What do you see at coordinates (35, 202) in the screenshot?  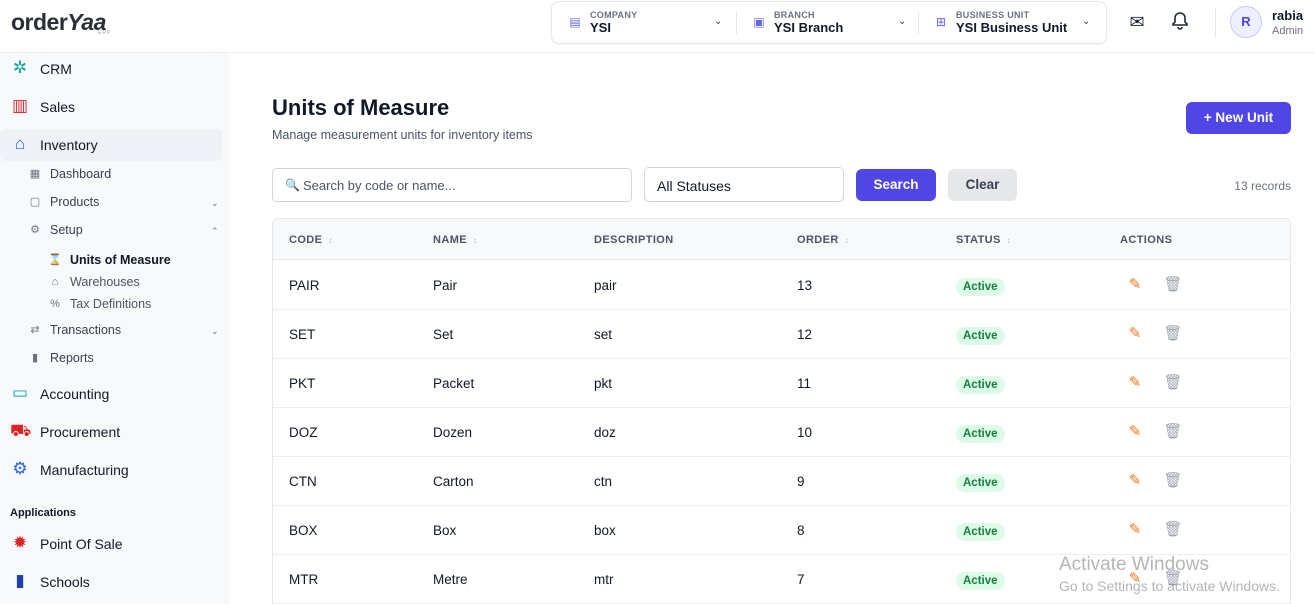 I see `box-icon: ▢` at bounding box center [35, 202].